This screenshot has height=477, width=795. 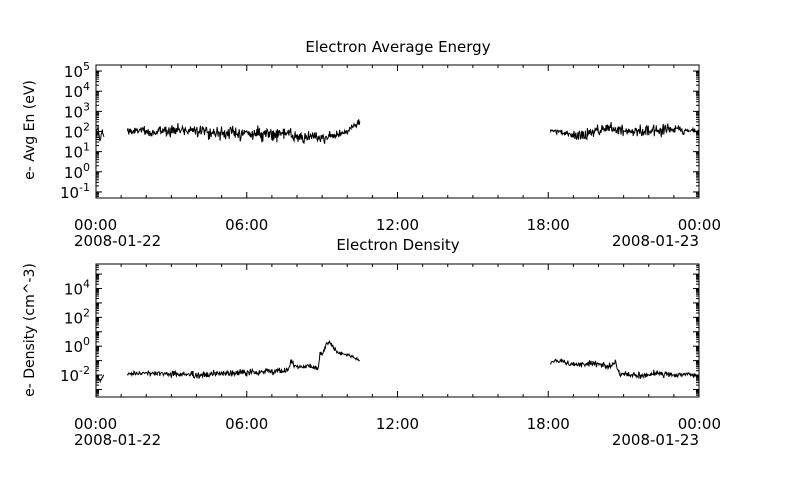 What do you see at coordinates (75, 374) in the screenshot?
I see `y-tick-label: 10⁻²` at bounding box center [75, 374].